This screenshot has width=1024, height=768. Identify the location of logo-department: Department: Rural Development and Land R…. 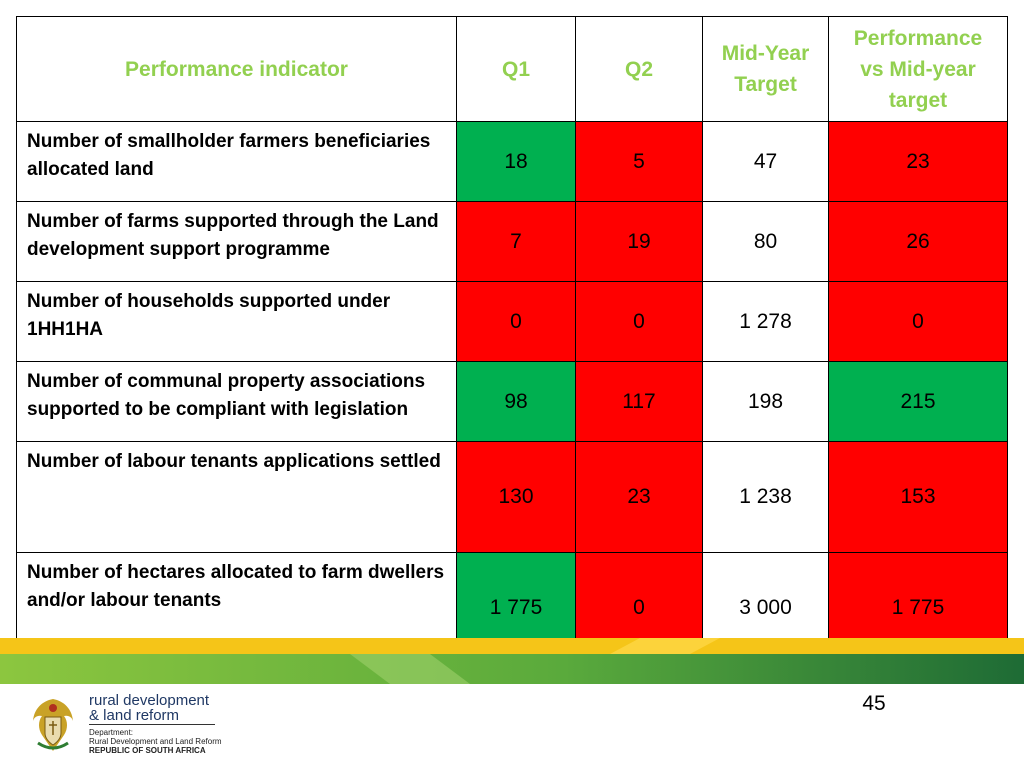
(155, 741).